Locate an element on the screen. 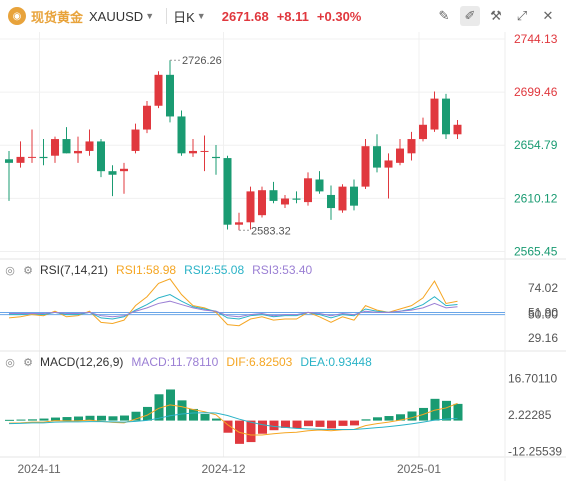  rsi-tick-label: 29.16 is located at coordinates (543, 338).